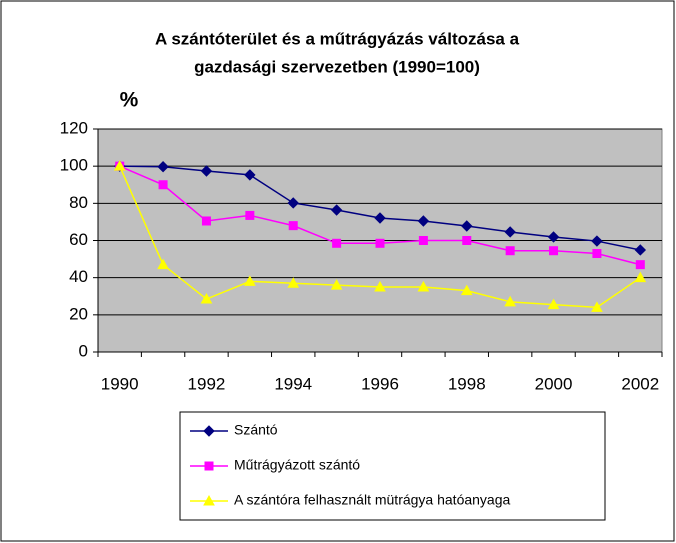 This screenshot has height=543, width=676. Describe the element at coordinates (78, 276) in the screenshot. I see `y-tick-label: 40` at that location.